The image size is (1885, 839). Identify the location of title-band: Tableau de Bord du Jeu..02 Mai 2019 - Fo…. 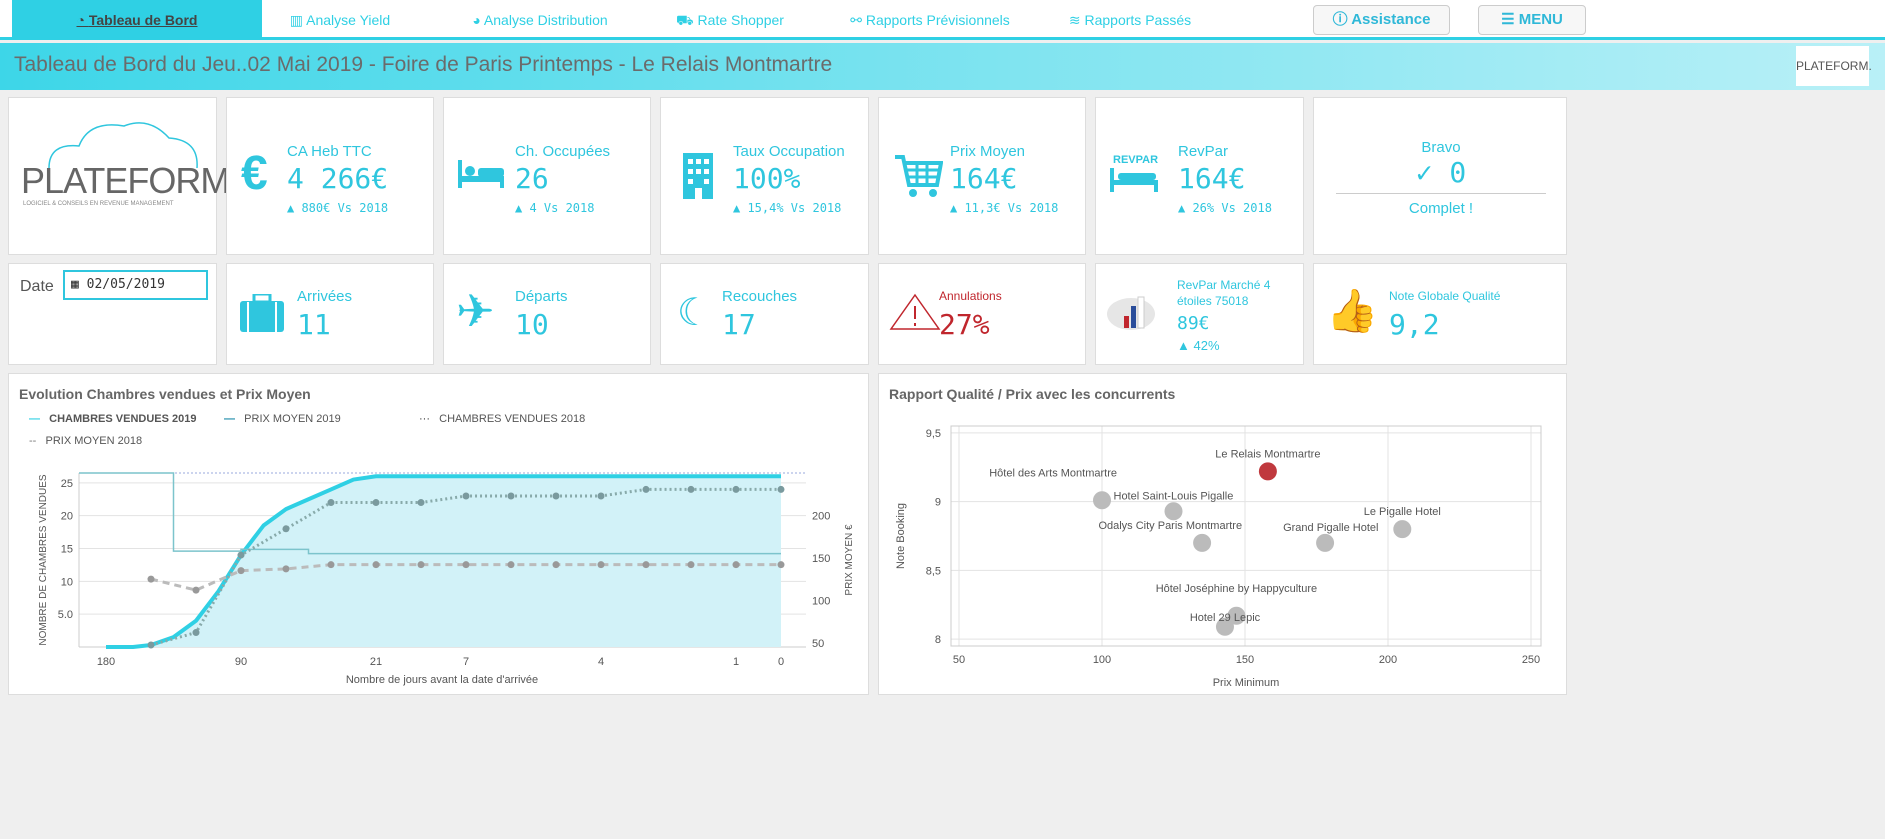
(942, 66).